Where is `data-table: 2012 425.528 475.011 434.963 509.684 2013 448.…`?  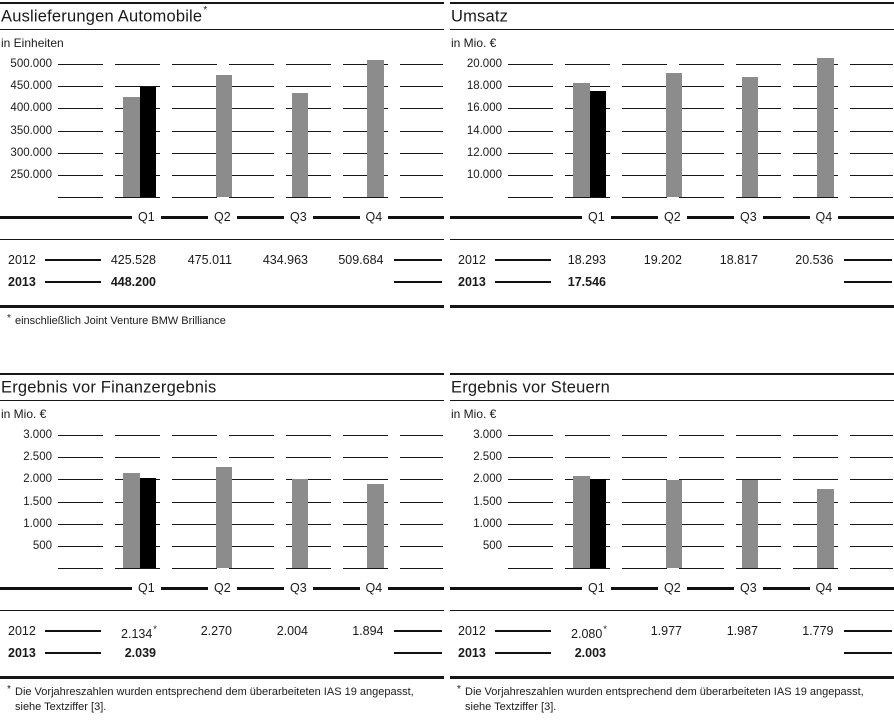 data-table: 2012 425.528 475.011 434.963 509.684 2013 448.… is located at coordinates (222, 273).